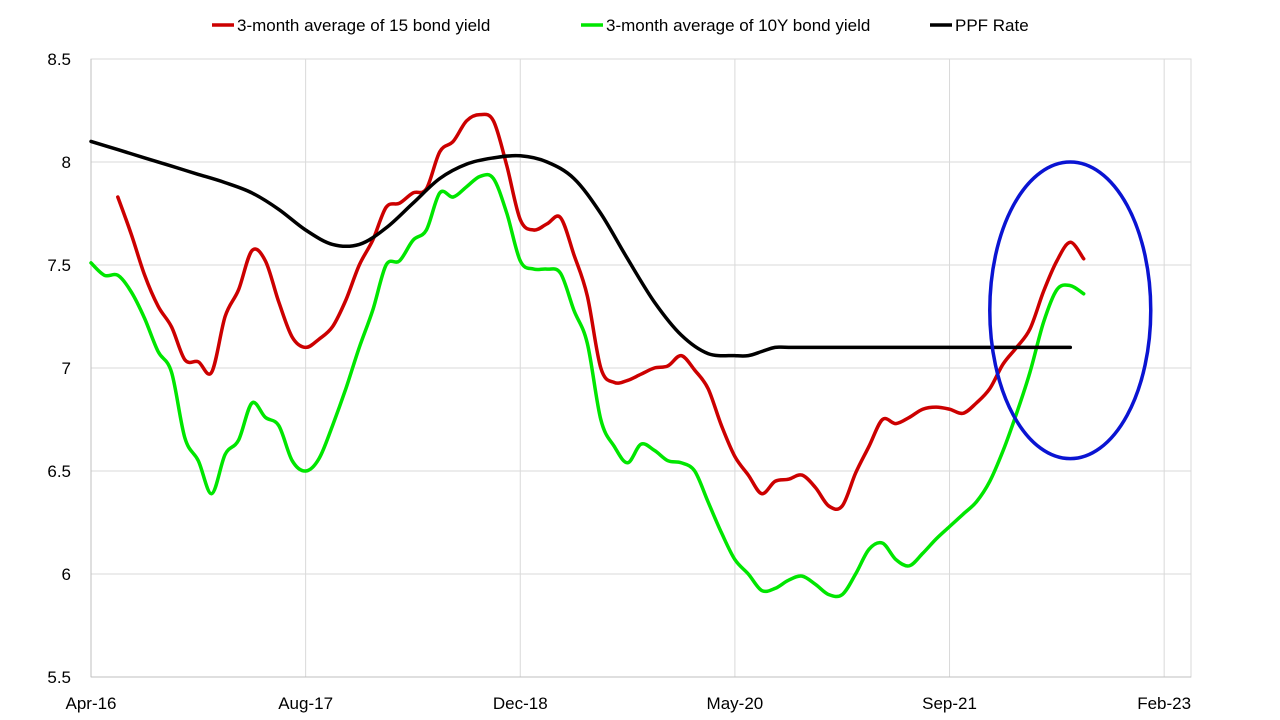 The image size is (1280, 720). I want to click on y-tick-label: 6.5, so click(59, 471).